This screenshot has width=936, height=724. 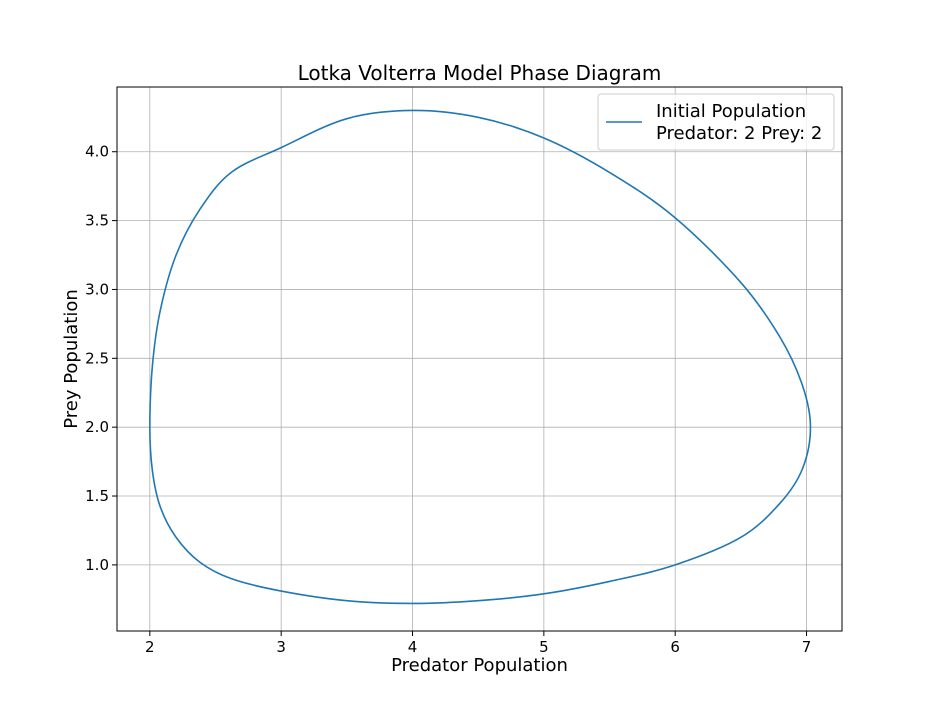 I want to click on legend-box, so click(x=716, y=122).